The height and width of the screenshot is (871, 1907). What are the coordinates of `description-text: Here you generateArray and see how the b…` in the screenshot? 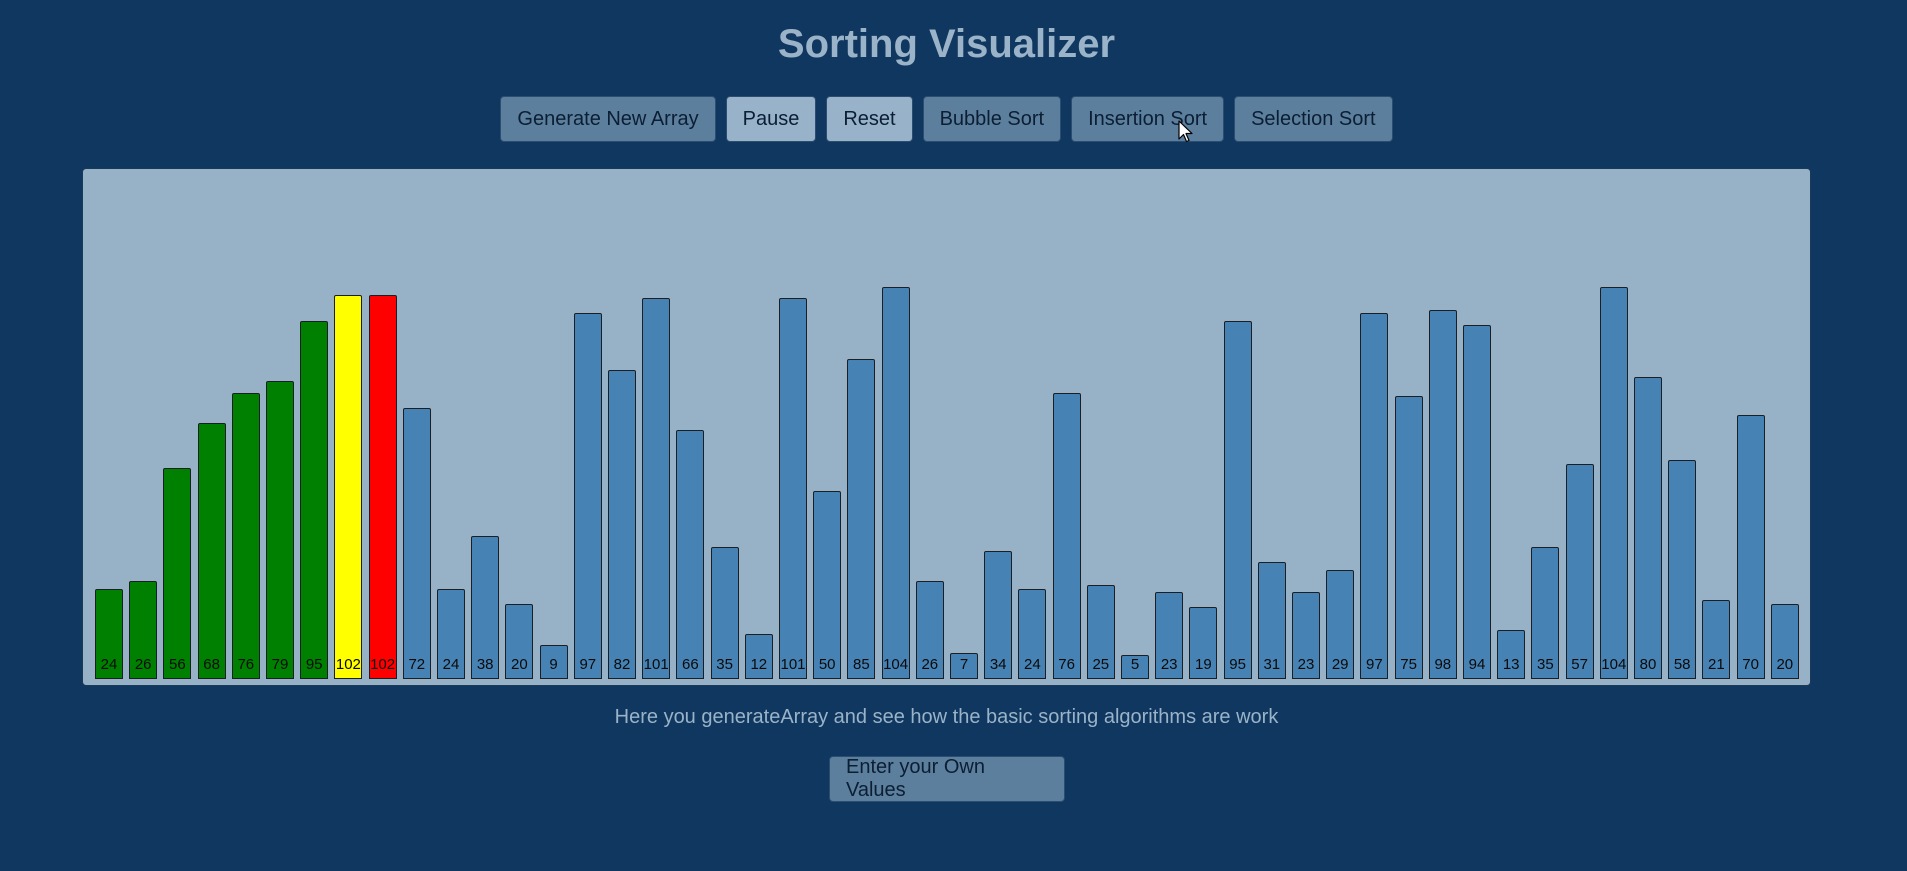 It's located at (946, 717).